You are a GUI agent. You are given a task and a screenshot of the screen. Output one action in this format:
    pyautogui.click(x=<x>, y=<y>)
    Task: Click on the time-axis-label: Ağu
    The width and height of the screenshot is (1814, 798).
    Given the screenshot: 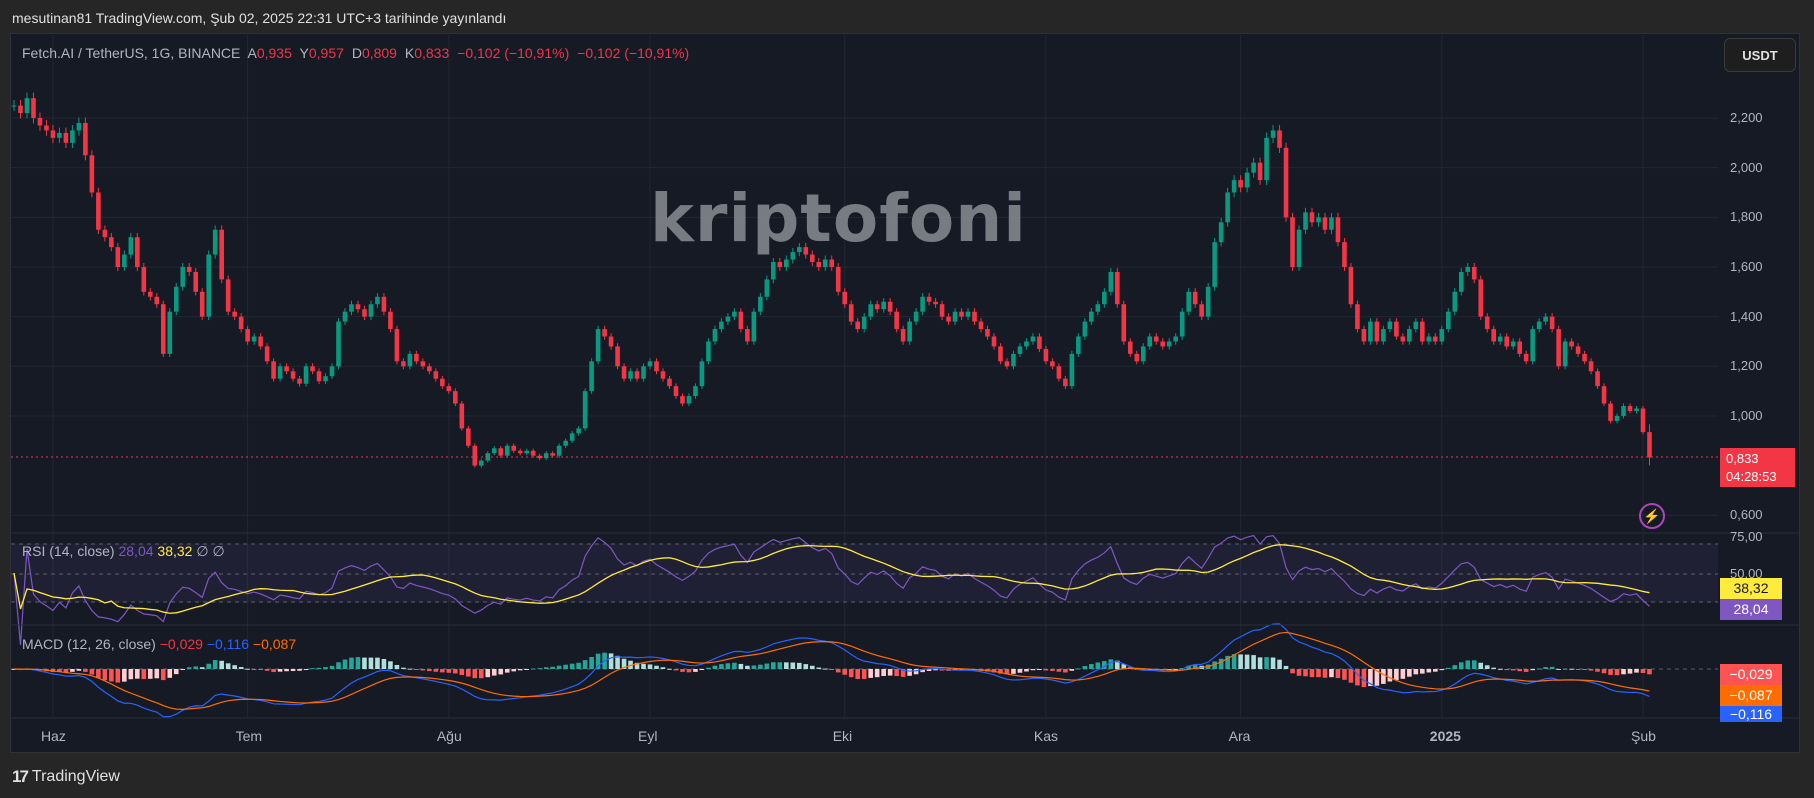 What is the action you would take?
    pyautogui.click(x=449, y=736)
    